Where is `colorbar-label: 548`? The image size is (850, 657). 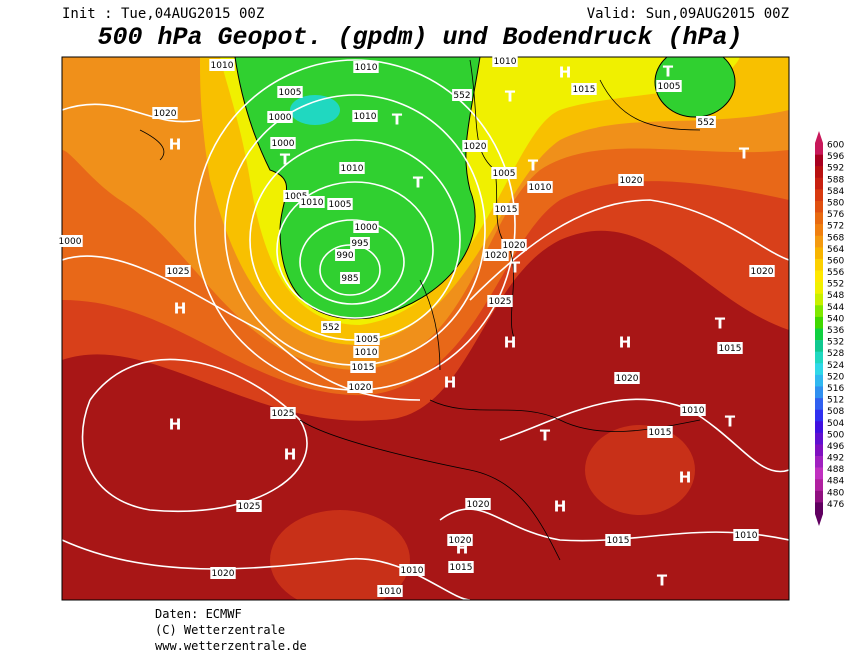
colorbar-label: 548 is located at coordinates (835, 296).